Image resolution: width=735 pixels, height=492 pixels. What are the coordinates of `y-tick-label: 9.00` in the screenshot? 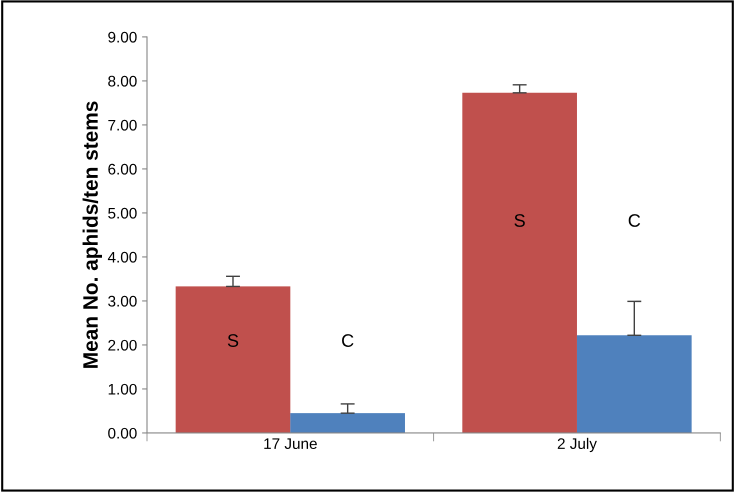 It's located at (122, 37).